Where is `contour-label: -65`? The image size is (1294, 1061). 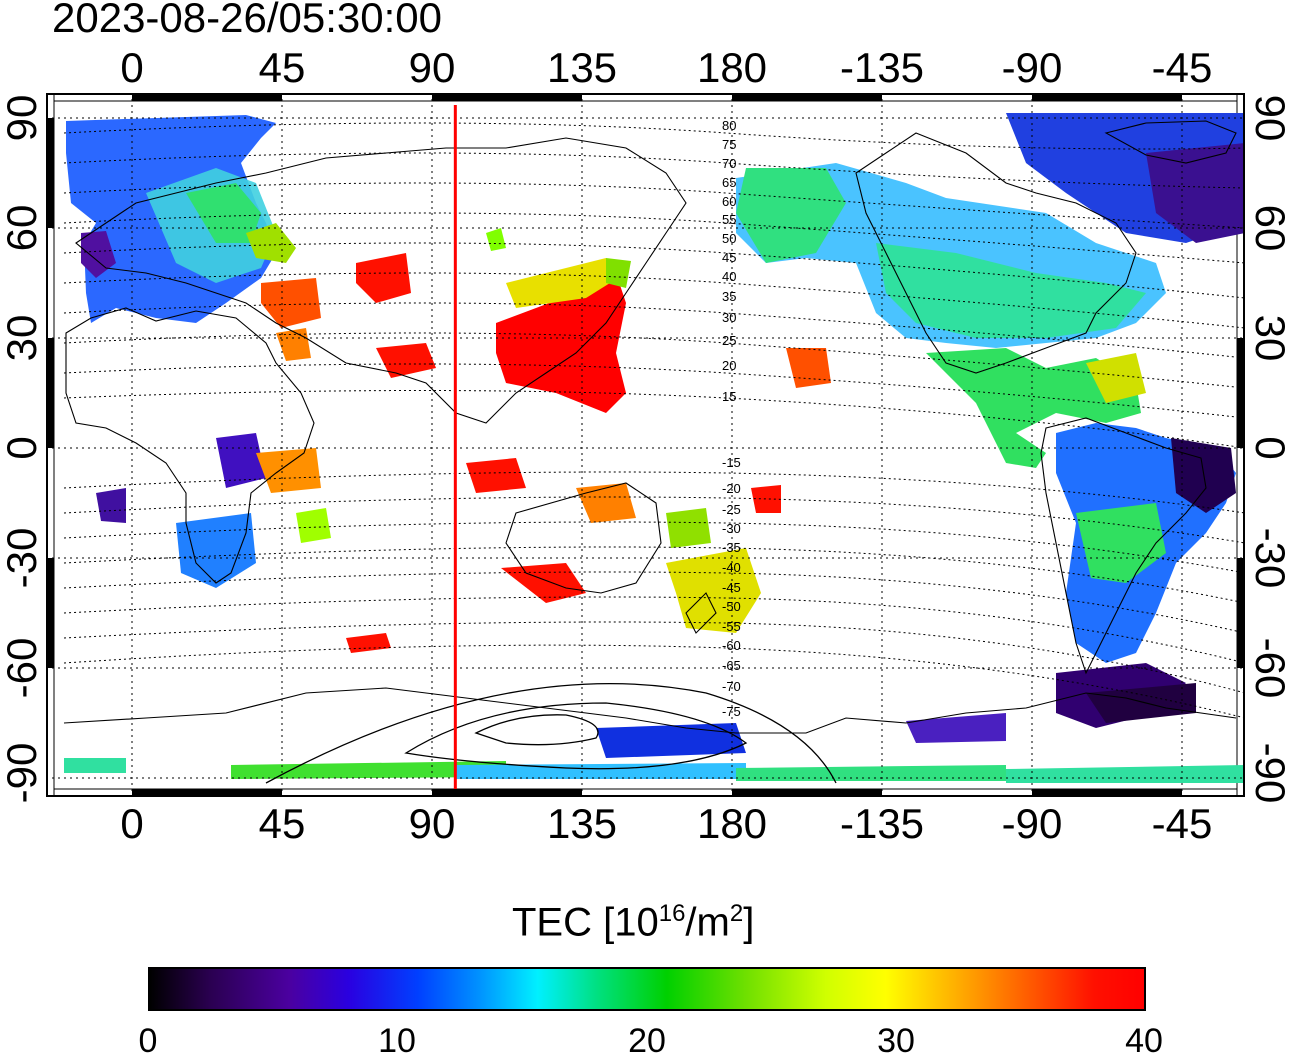 contour-label: -65 is located at coordinates (731, 665).